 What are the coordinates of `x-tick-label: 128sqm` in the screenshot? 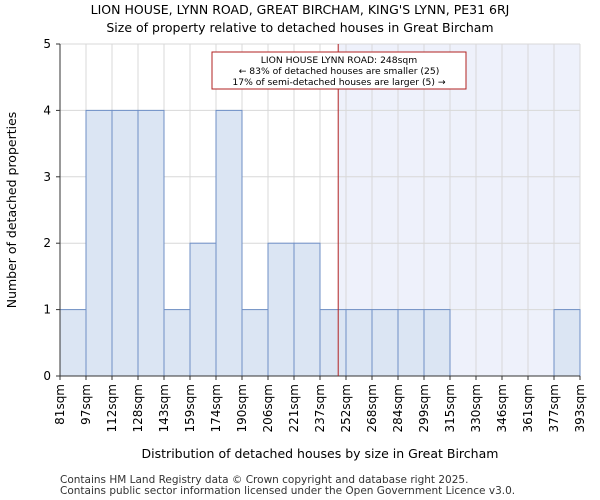 It's located at (138, 408).